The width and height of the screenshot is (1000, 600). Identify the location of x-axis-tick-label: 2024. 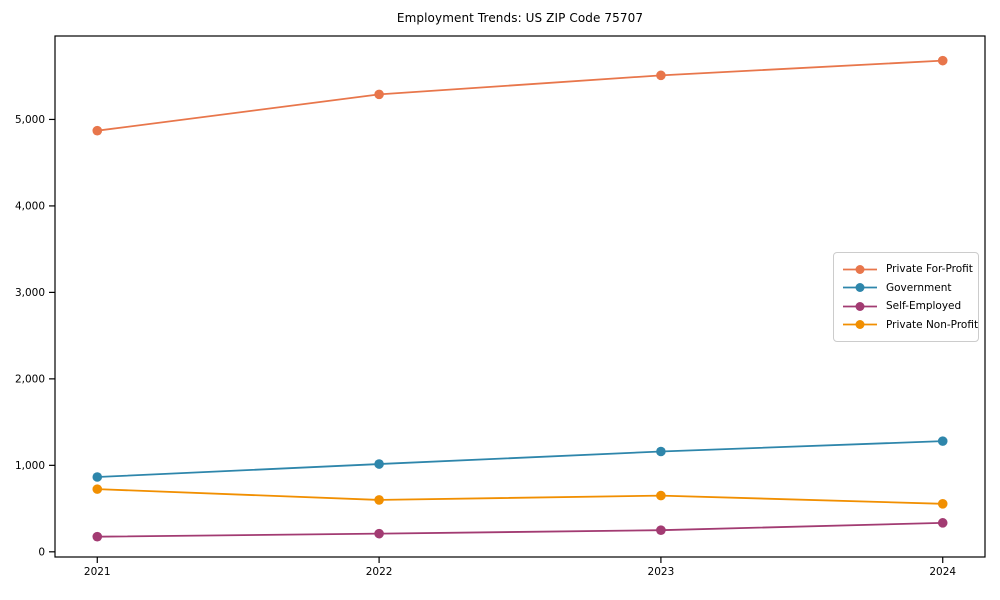
(942, 572).